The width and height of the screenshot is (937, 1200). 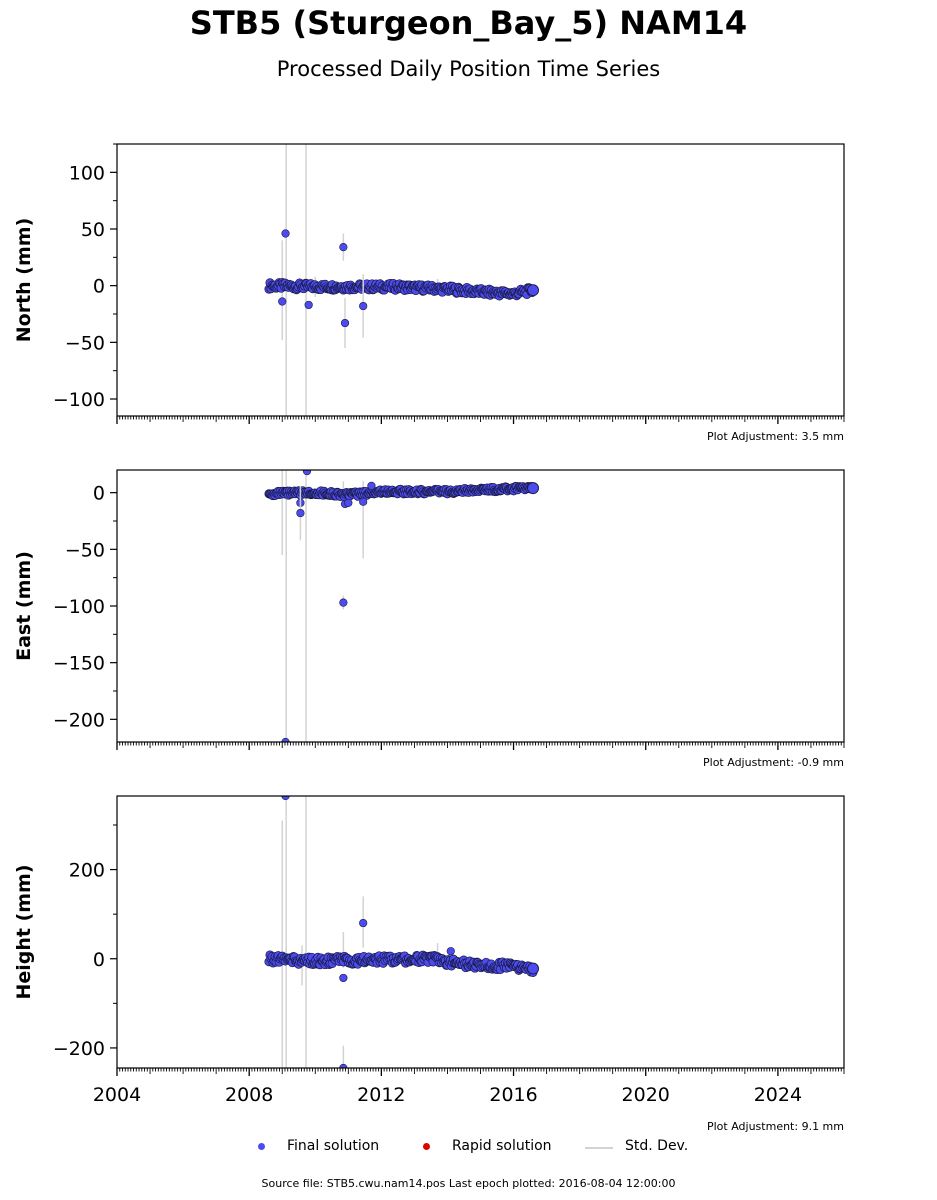 I want to click on x-tick-label: 2024, so click(x=778, y=1095).